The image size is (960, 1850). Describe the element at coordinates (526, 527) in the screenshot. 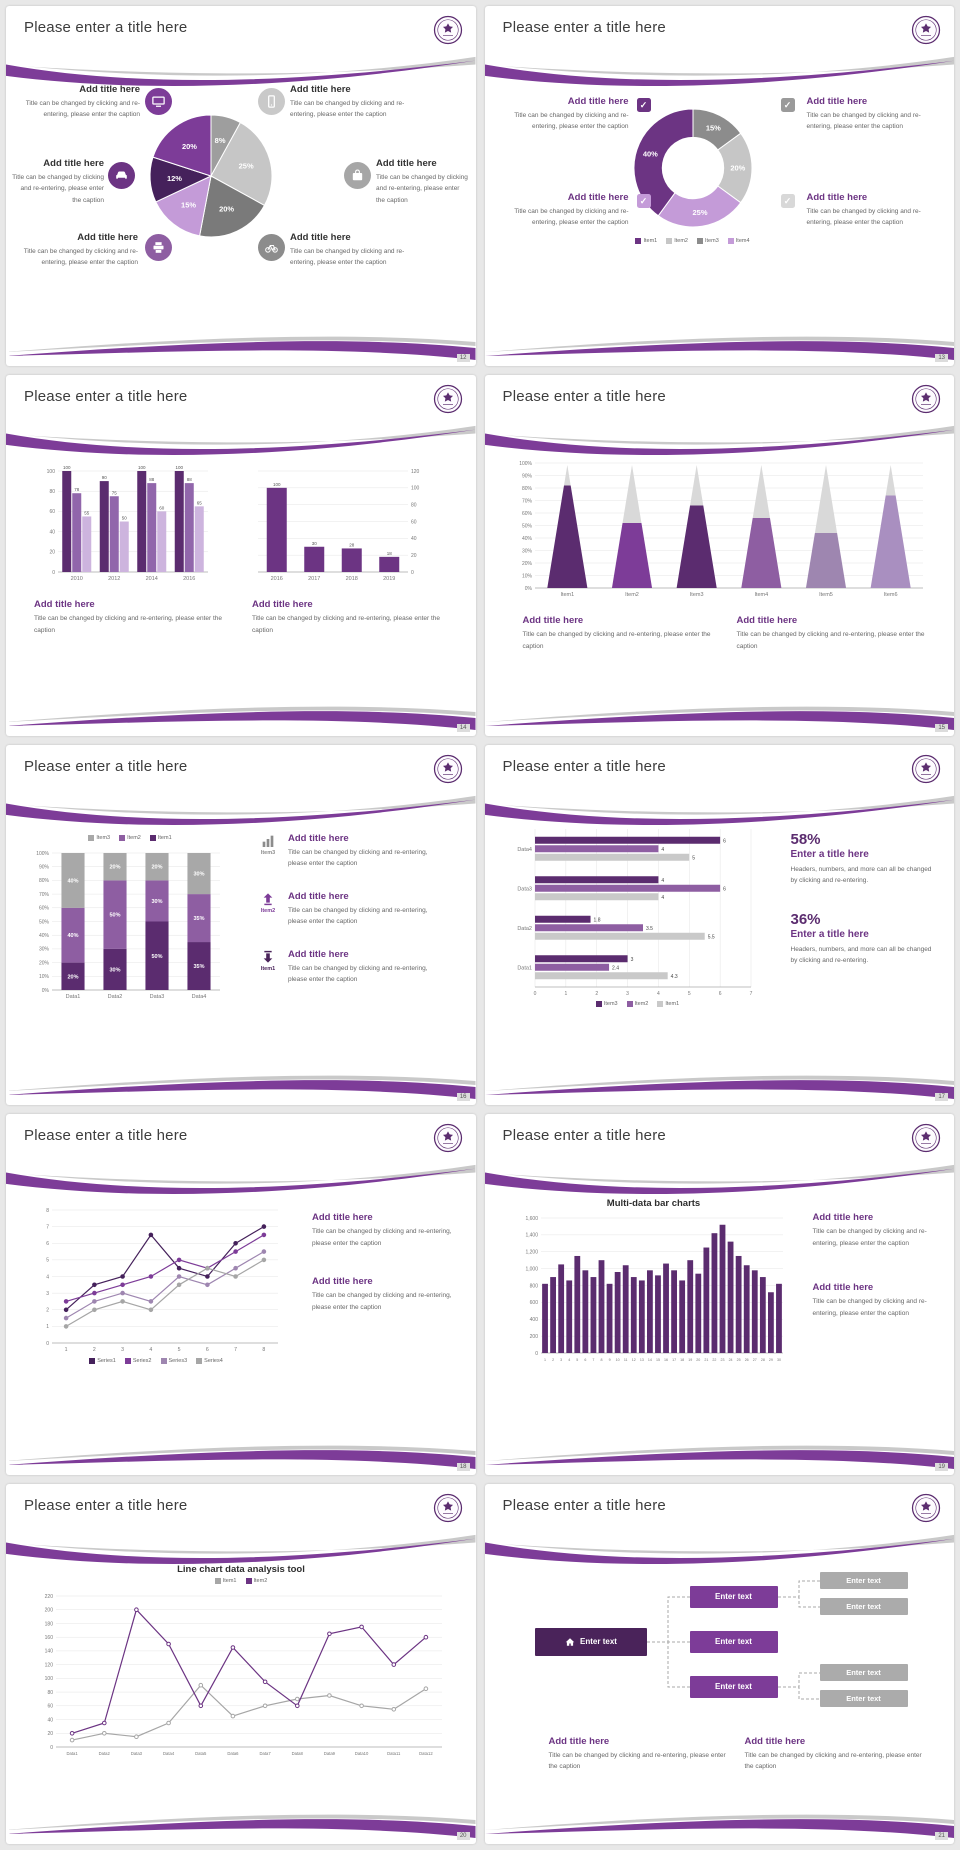

I see `svg-text: 50%` at that location.